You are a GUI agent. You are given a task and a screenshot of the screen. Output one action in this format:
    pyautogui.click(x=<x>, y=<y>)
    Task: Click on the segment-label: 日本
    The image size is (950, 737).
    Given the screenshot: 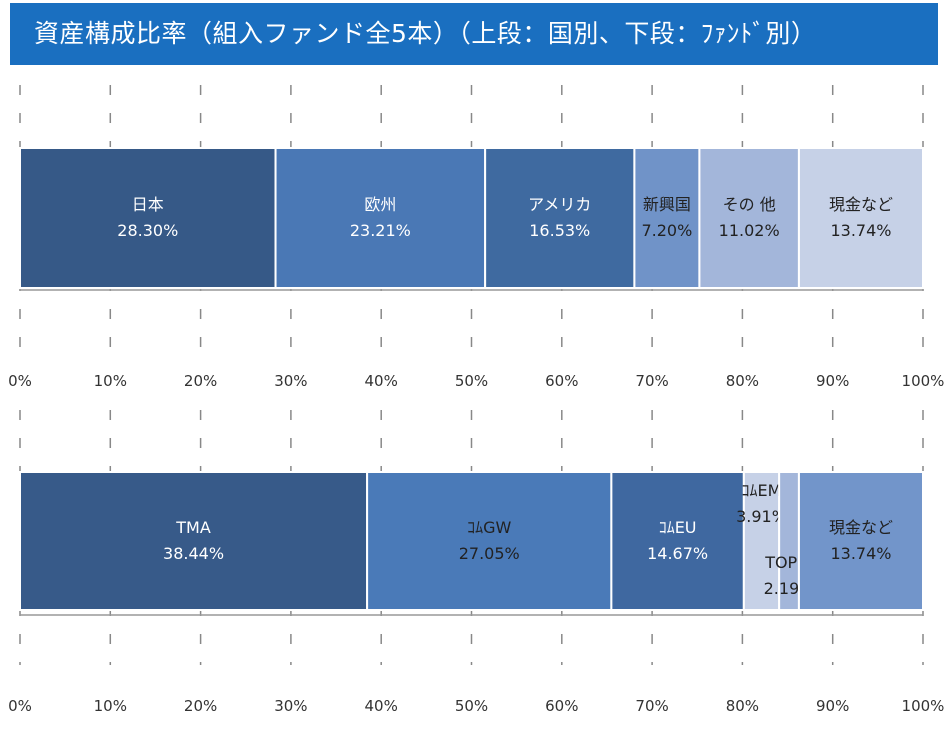 What is the action you would take?
    pyautogui.click(x=148, y=204)
    